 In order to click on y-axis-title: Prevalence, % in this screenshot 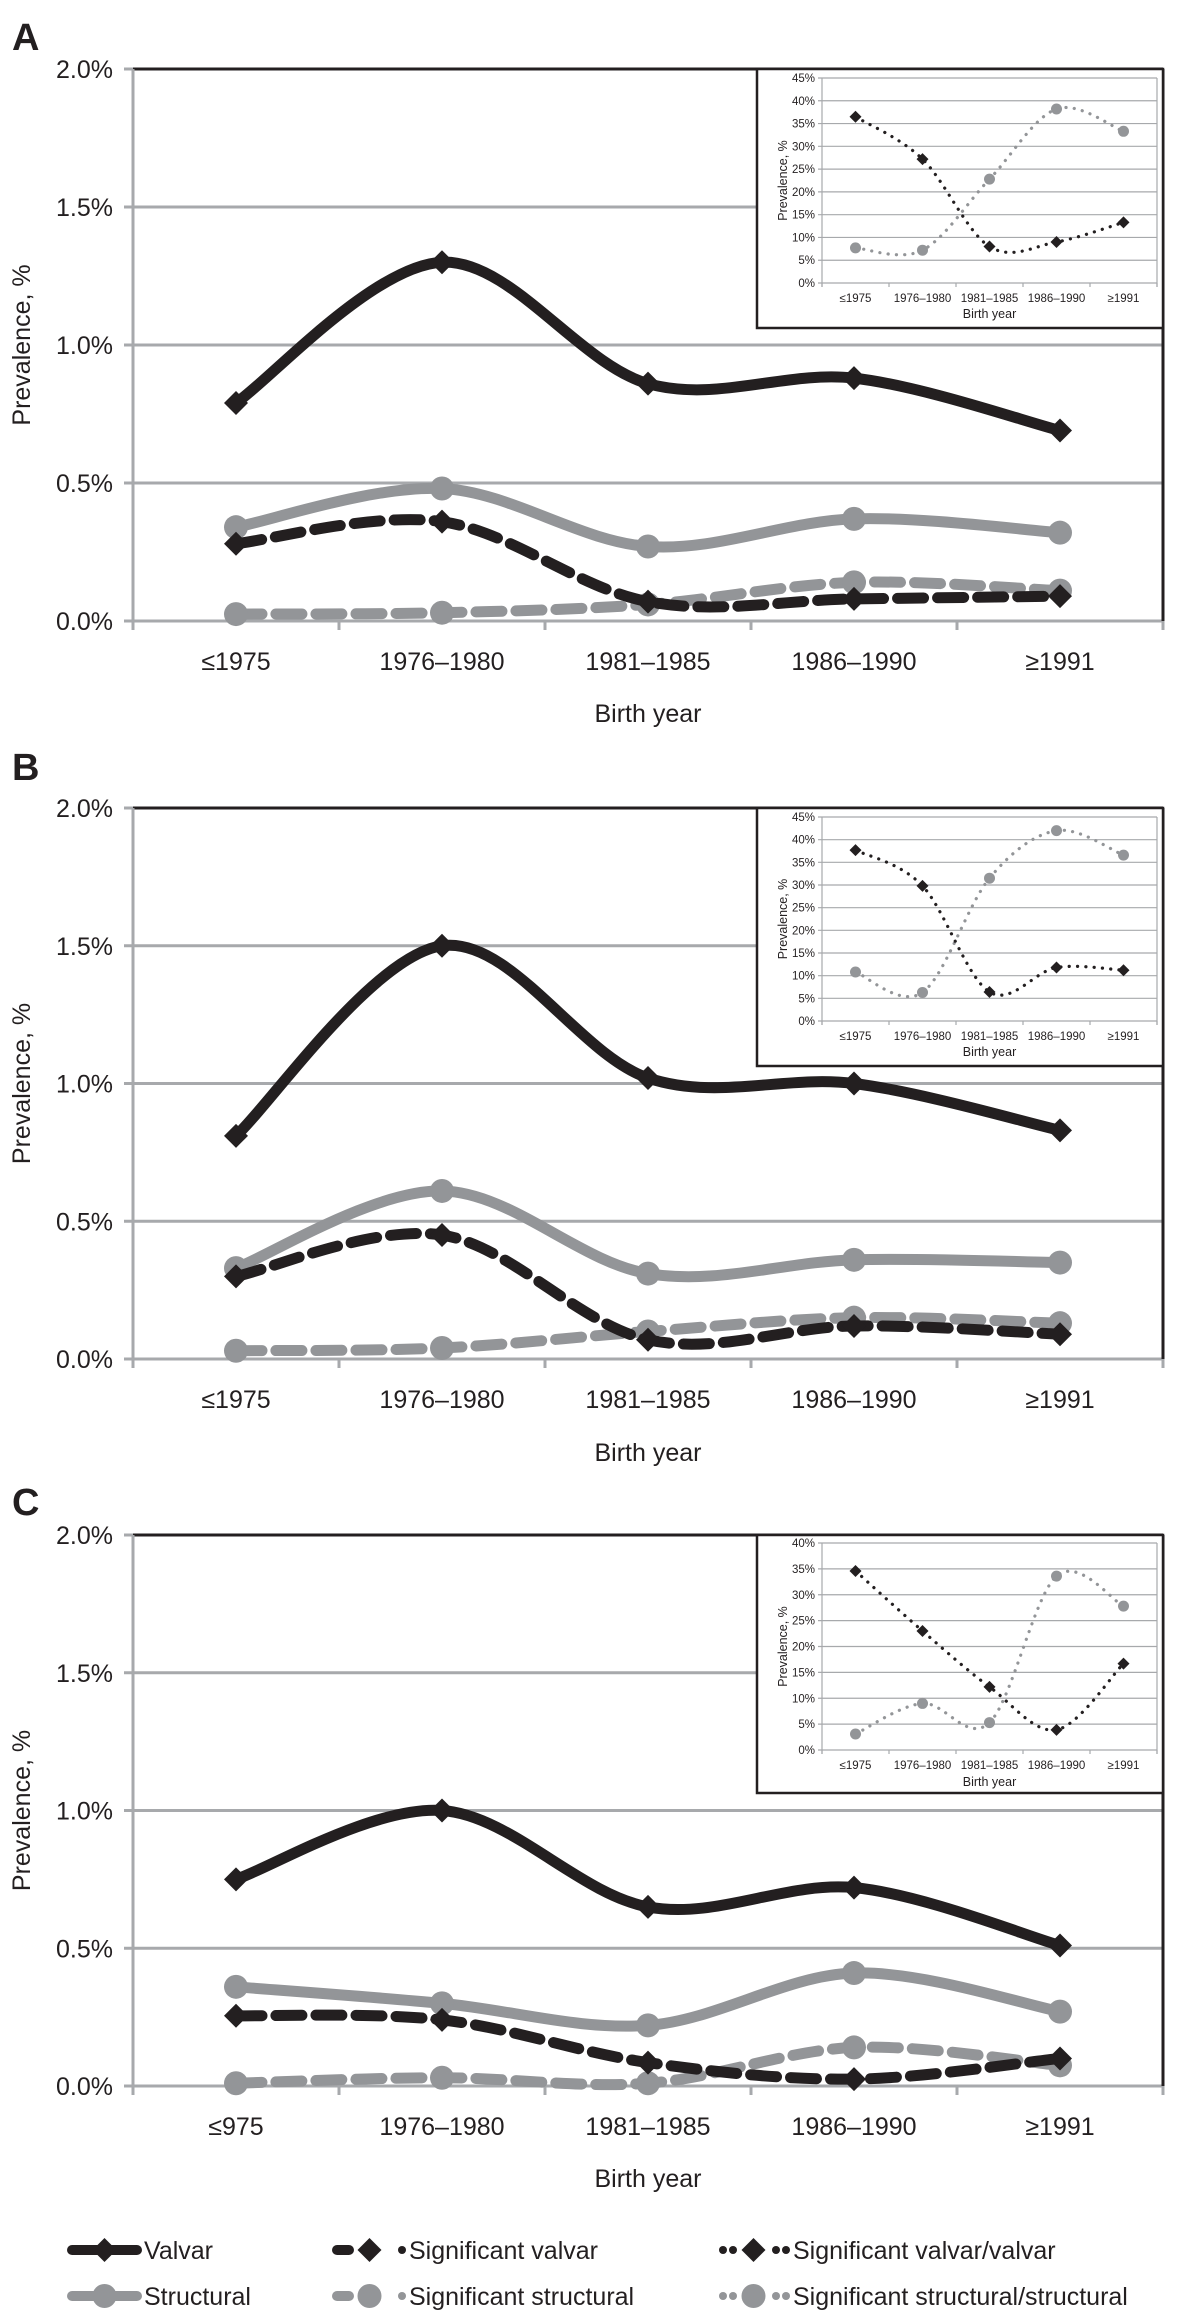, I will do `click(22, 1810)`.